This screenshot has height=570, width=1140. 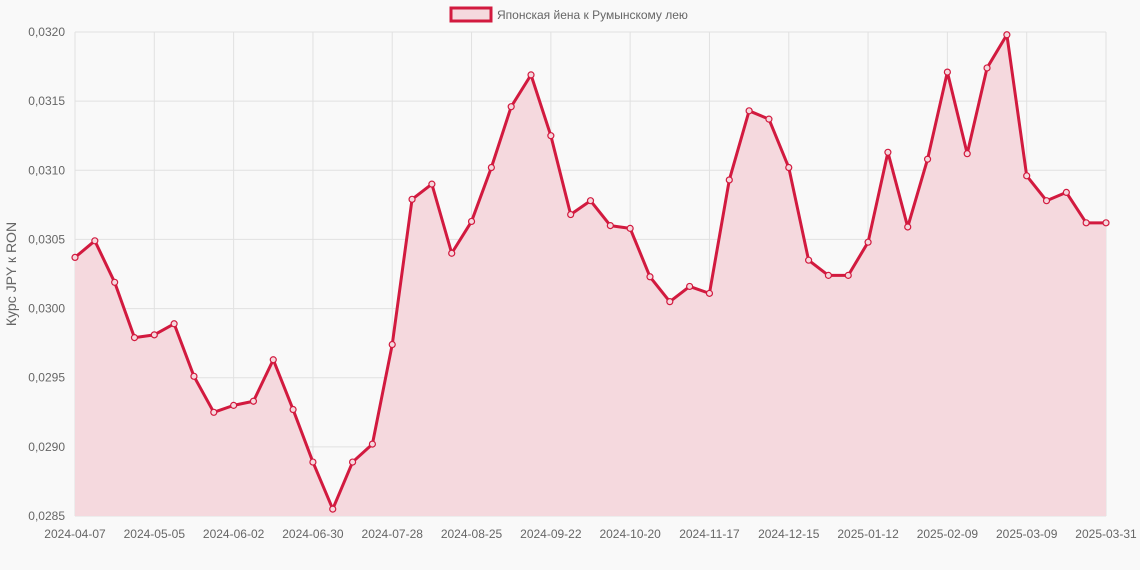 I want to click on x-tick-label: 2024-05-05, so click(x=155, y=534).